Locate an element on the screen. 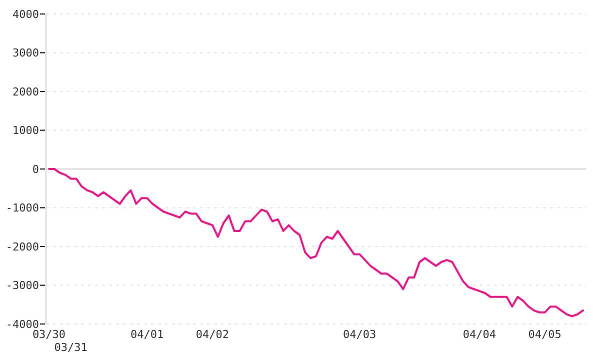  x-tick-label: 03/31 is located at coordinates (71, 347).